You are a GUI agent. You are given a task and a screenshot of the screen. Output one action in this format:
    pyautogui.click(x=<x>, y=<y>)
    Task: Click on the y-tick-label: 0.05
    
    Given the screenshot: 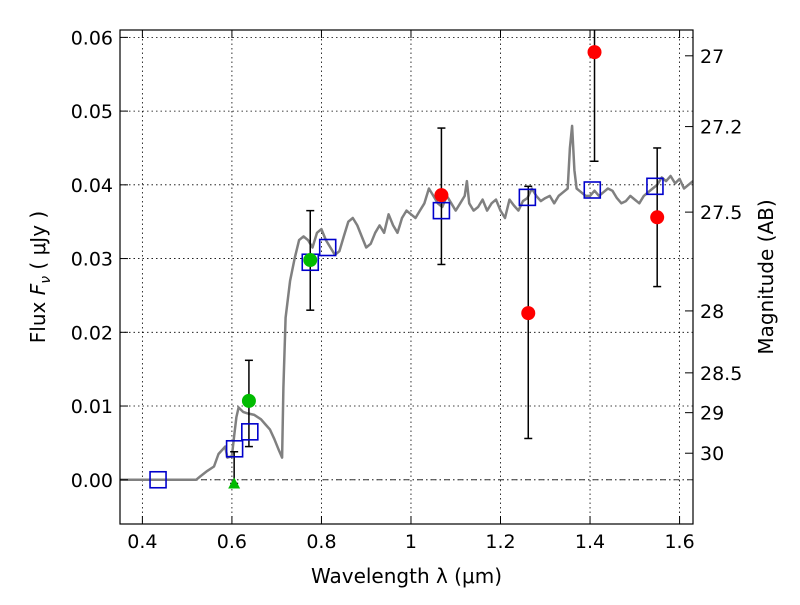 What is the action you would take?
    pyautogui.click(x=92, y=112)
    